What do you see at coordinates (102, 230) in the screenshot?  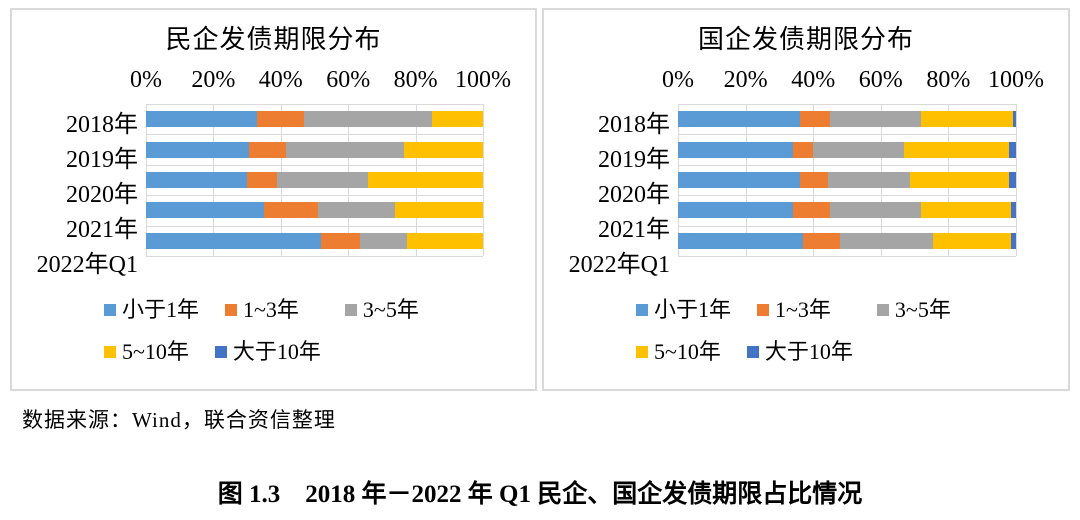 I see `category-label: 2021年` at bounding box center [102, 230].